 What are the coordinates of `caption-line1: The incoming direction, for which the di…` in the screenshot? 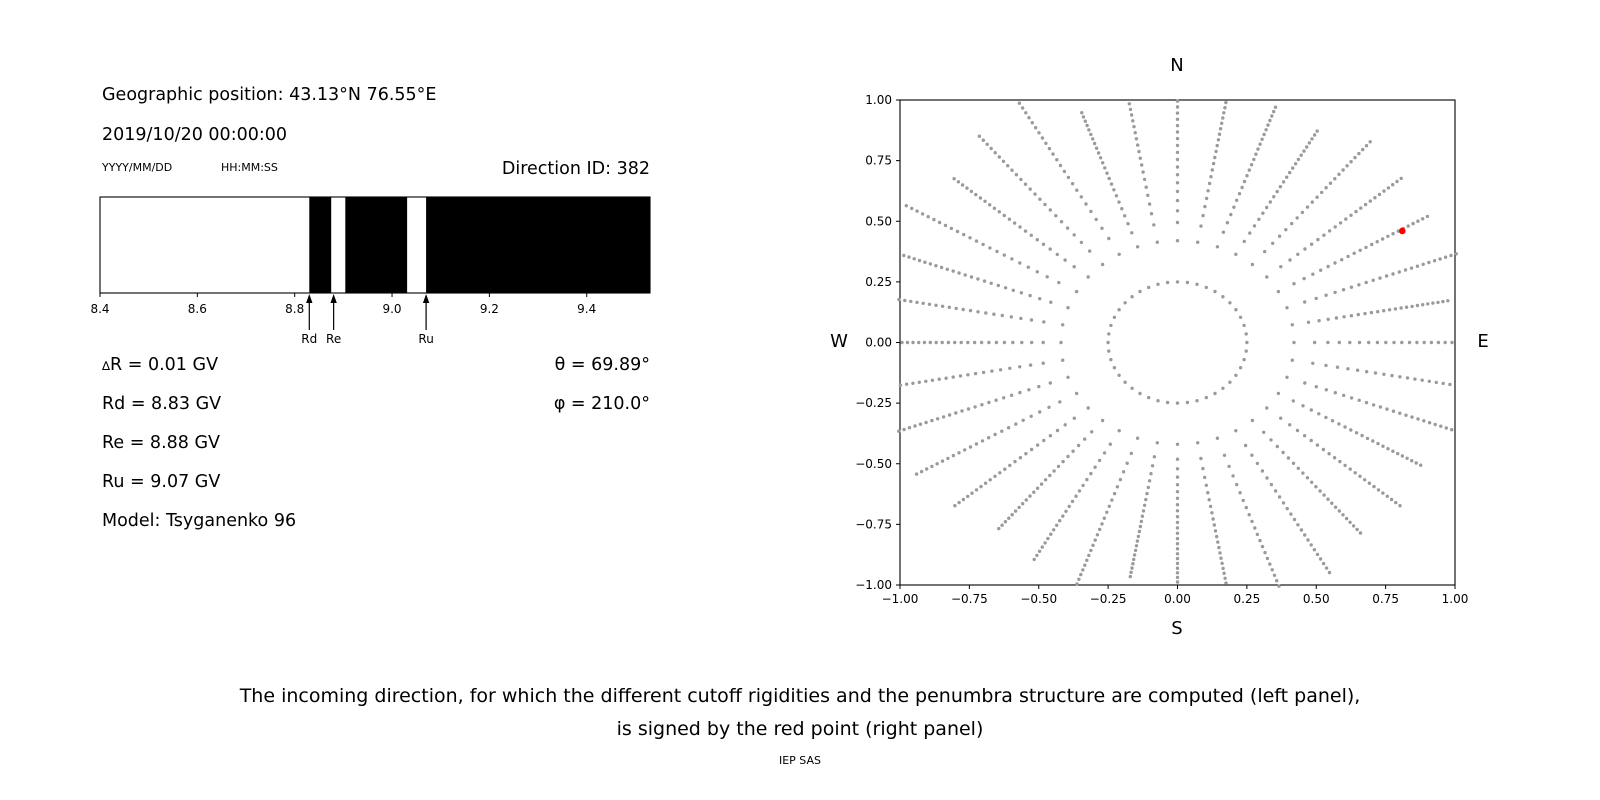 It's located at (800, 696).